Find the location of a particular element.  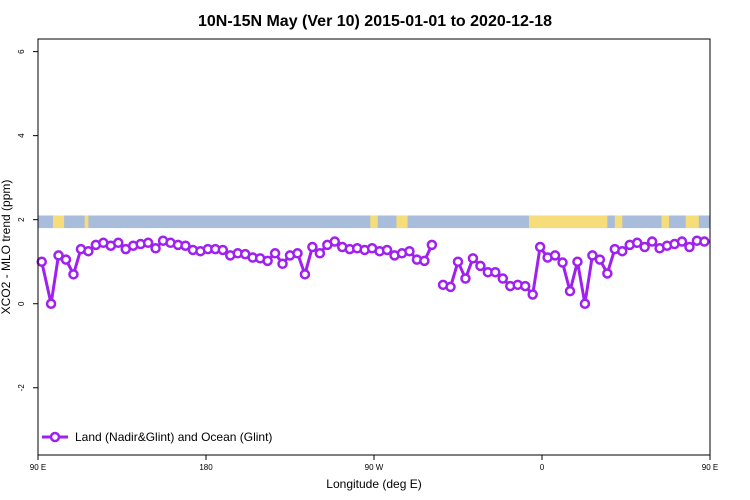

y-axis: -2 0 2 4 6 is located at coordinates (27, 220).